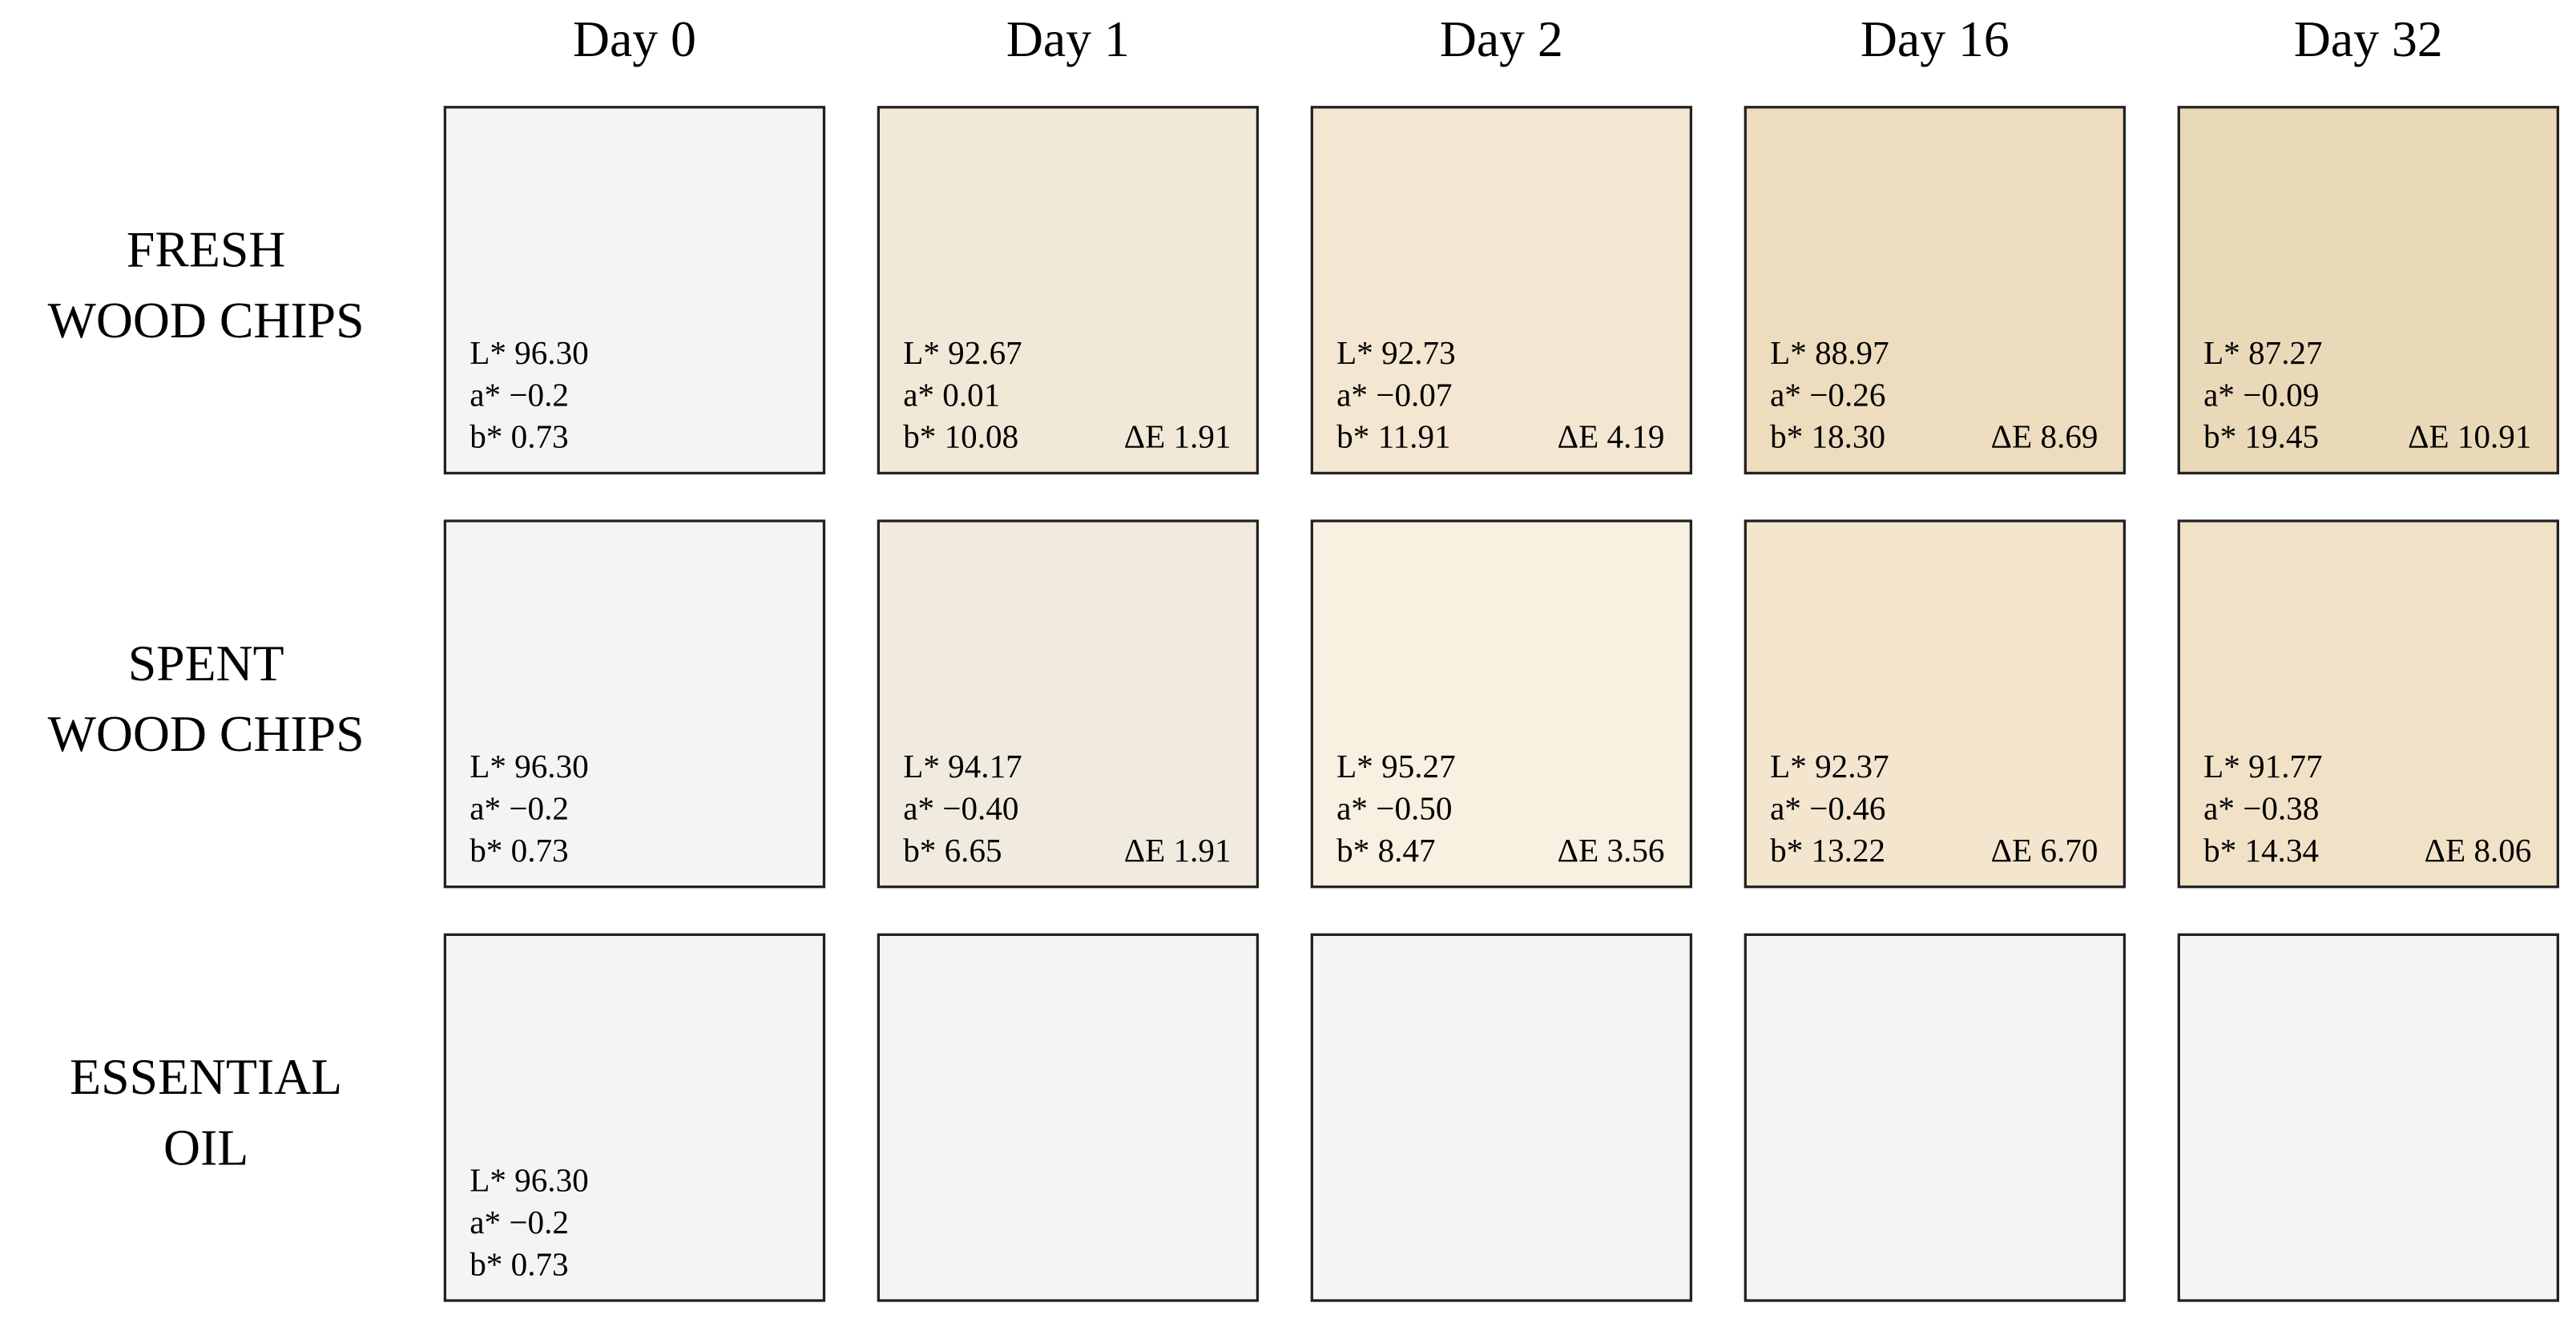 This screenshot has height=1327, width=2576. What do you see at coordinates (2261, 808) in the screenshot?
I see `color-value: a* −0.38` at bounding box center [2261, 808].